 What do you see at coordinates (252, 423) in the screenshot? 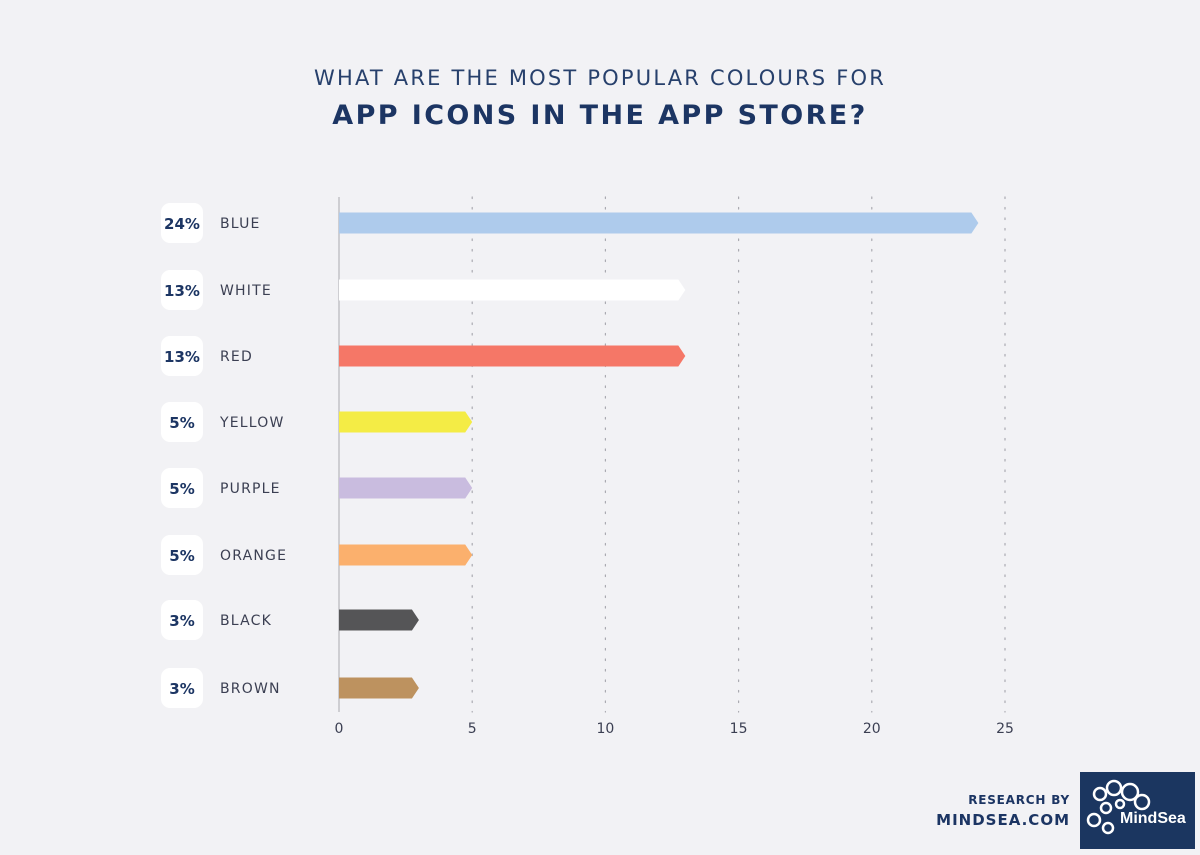
I see `category-label: YELLOW` at bounding box center [252, 423].